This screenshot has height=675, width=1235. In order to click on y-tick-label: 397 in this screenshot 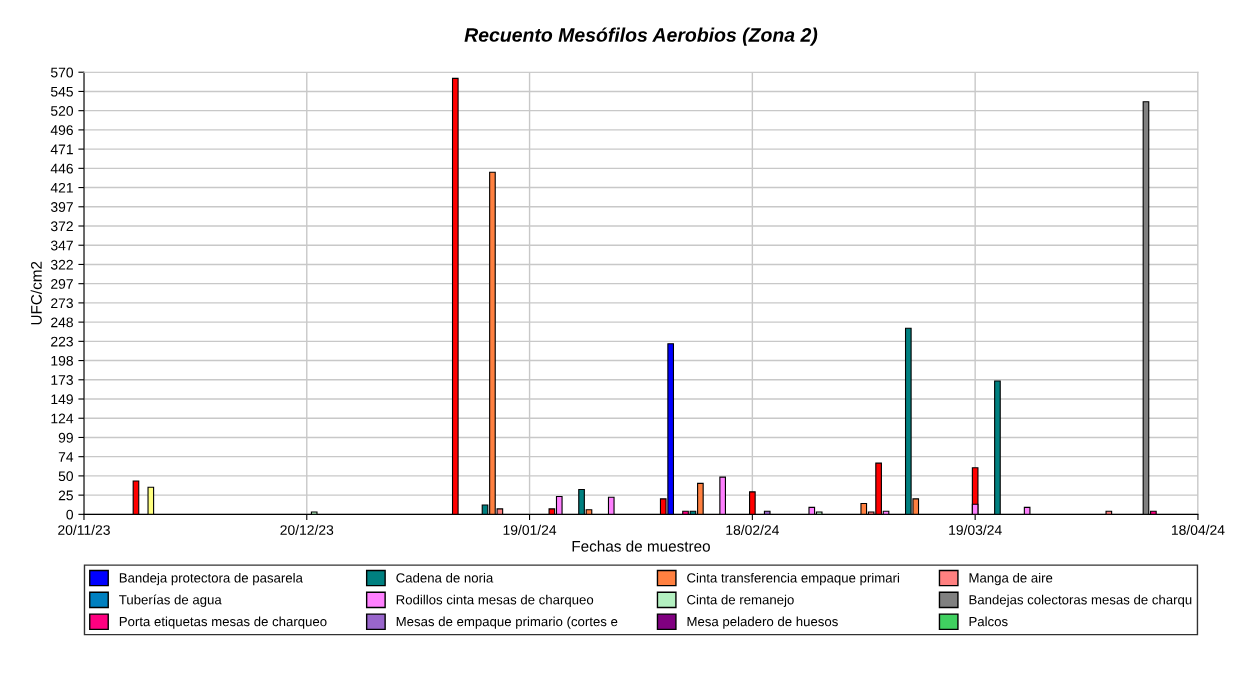, I will do `click(61, 207)`.